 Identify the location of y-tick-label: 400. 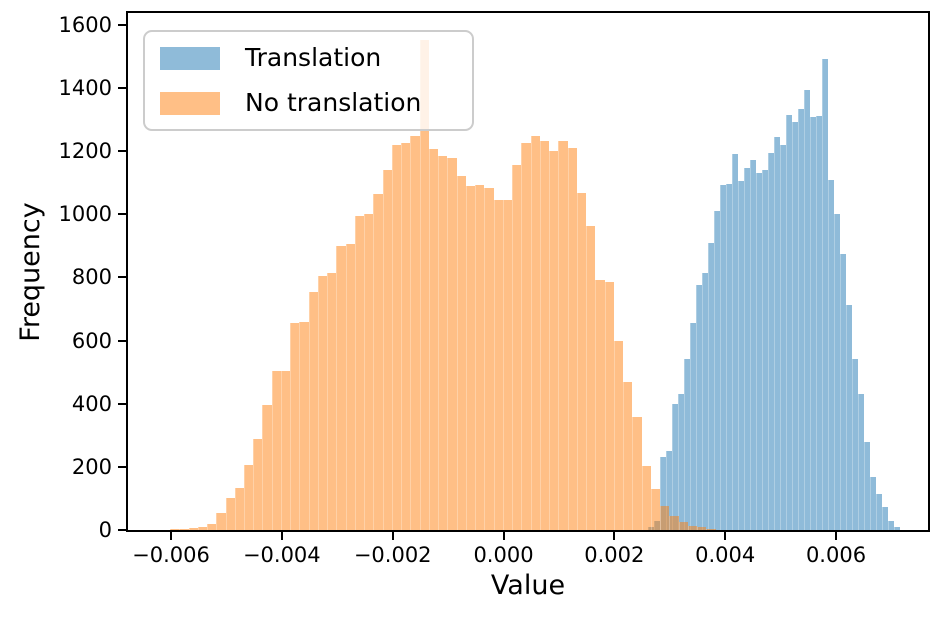
(91, 403).